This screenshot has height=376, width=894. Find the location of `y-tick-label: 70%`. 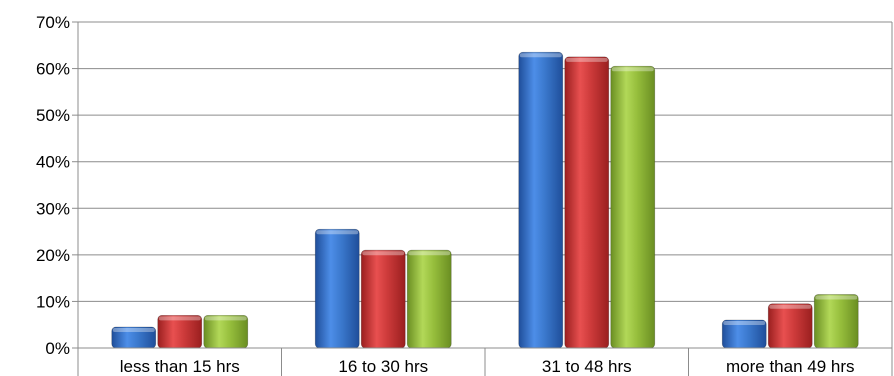

y-tick-label: 70% is located at coordinates (53, 22).